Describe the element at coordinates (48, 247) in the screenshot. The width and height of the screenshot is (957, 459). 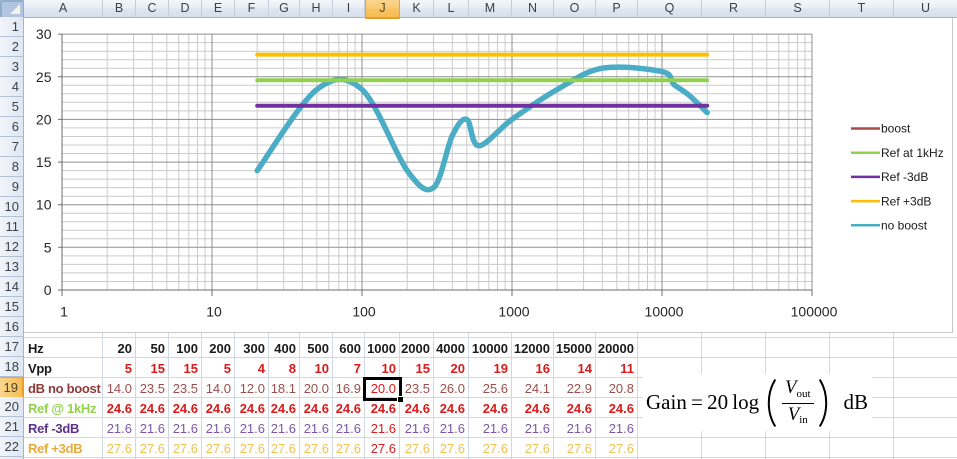
I see `svg-text: 5` at that location.